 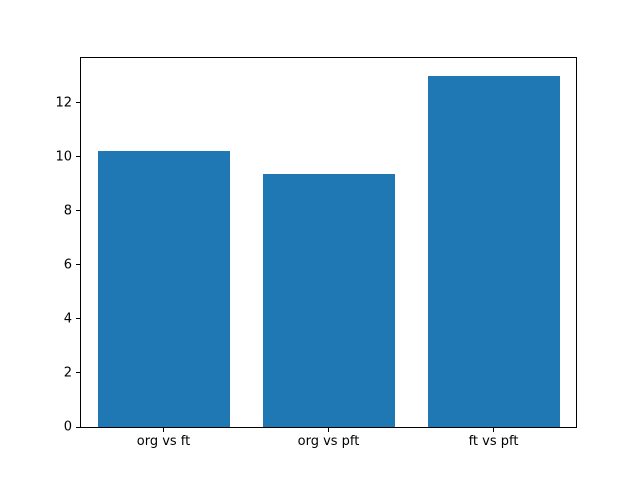 I want to click on y-tick-label: 6, so click(x=67, y=265).